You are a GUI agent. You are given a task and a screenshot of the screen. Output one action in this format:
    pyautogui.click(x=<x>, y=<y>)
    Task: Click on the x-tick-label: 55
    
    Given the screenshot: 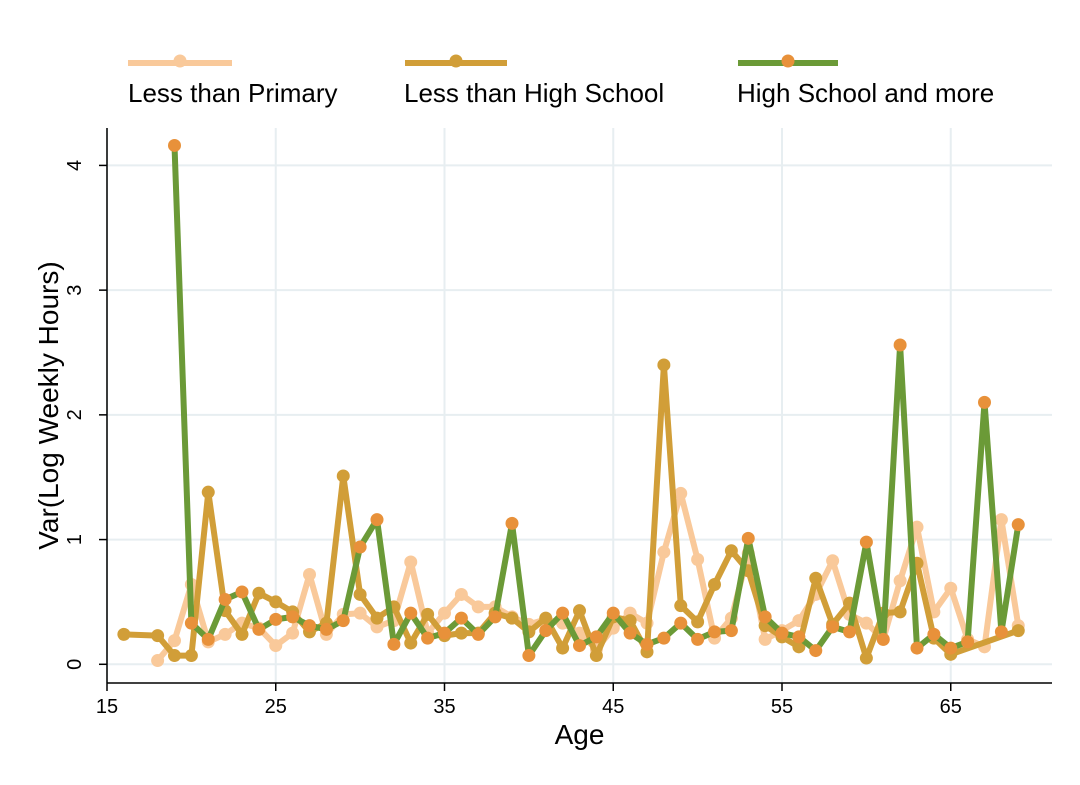 What is the action you would take?
    pyautogui.click(x=782, y=707)
    